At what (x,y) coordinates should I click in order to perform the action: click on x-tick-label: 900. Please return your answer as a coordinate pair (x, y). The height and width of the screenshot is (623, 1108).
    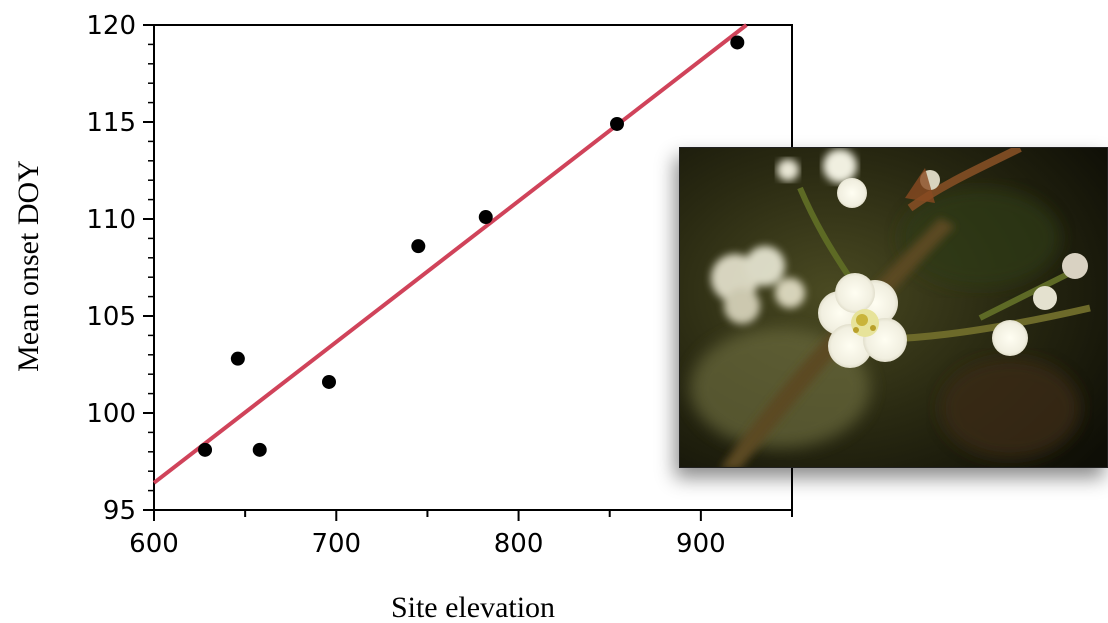
    Looking at the image, I should click on (701, 544).